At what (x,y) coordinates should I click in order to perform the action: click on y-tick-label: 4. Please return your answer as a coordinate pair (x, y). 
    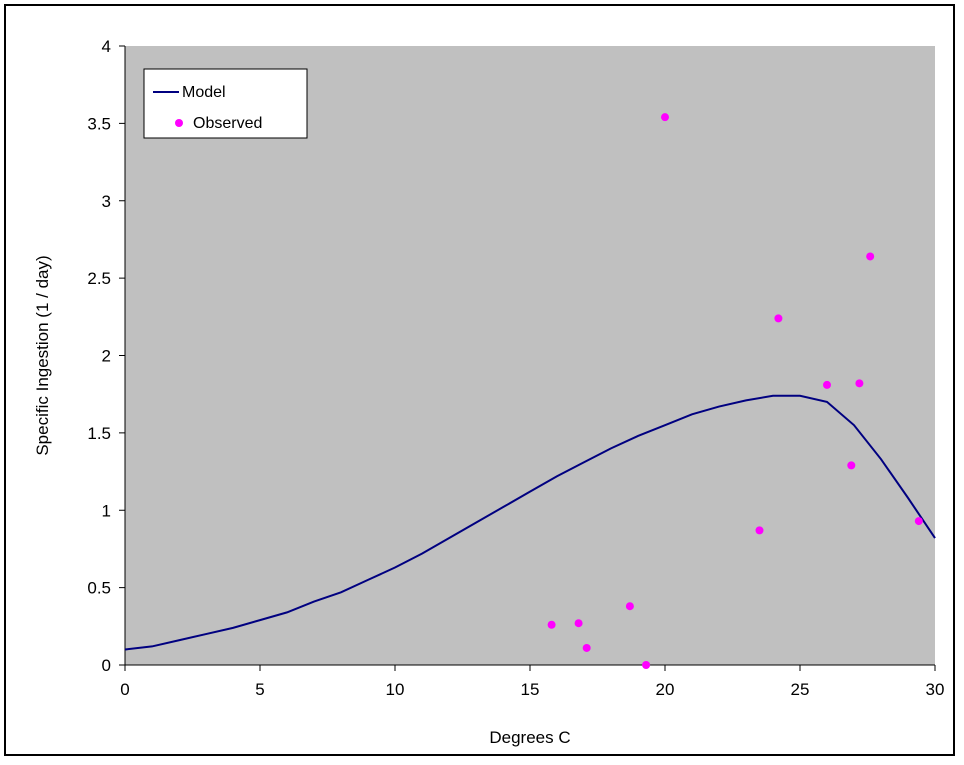
    Looking at the image, I should click on (106, 46).